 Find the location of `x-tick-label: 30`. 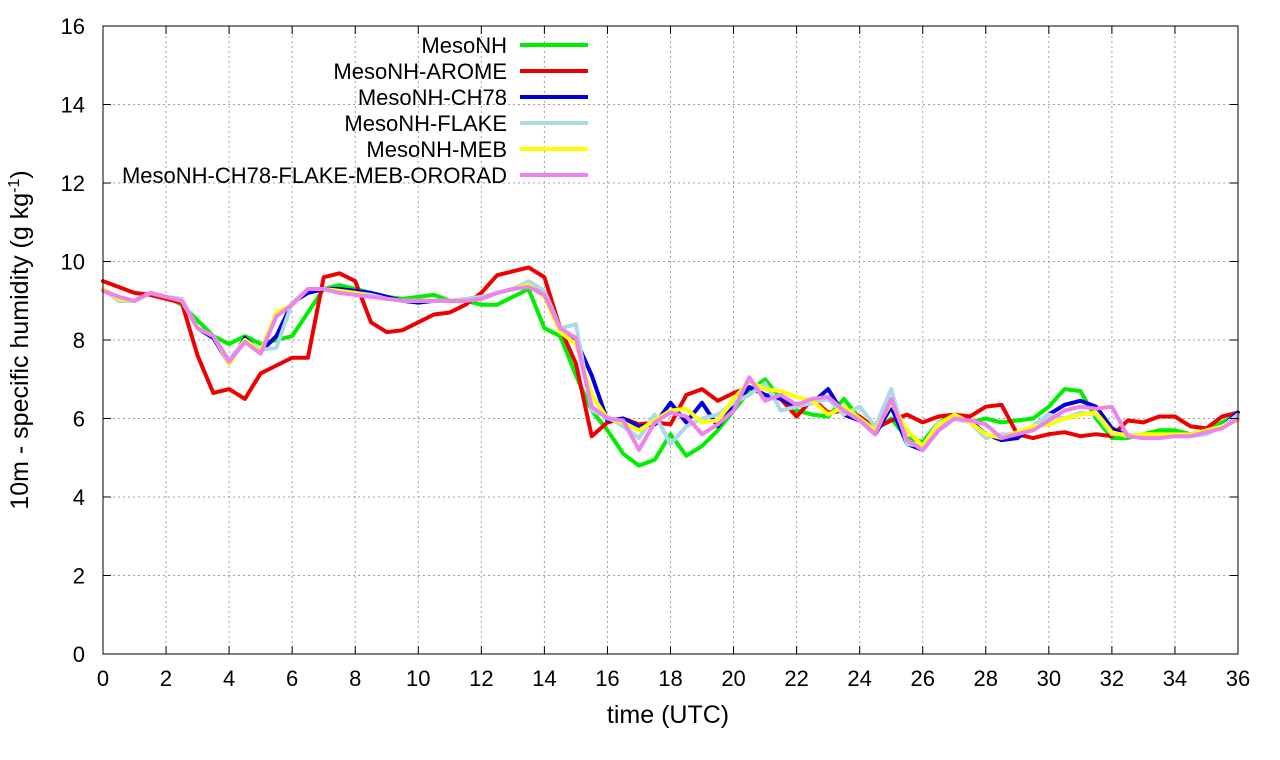

x-tick-label: 30 is located at coordinates (1049, 678).